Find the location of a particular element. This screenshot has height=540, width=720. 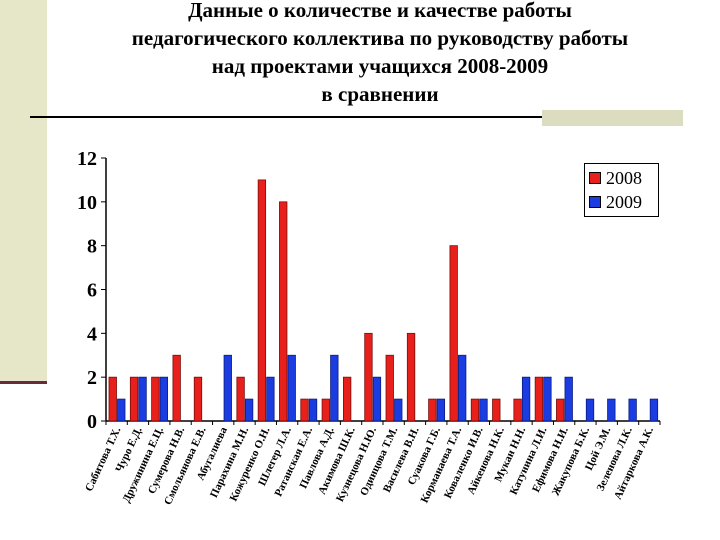

y-tick-label: 10 is located at coordinates (87, 203).